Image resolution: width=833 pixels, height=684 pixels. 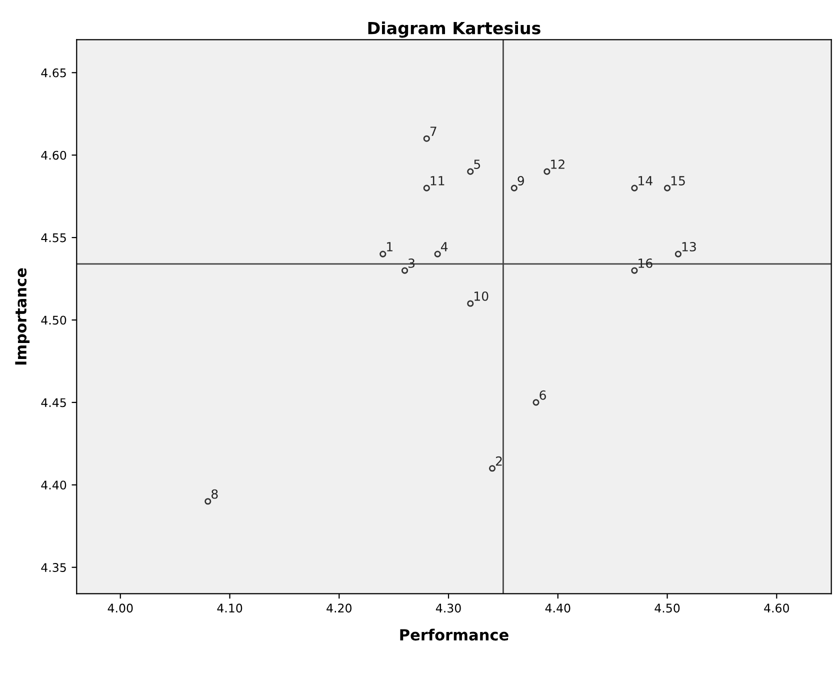 What do you see at coordinates (53, 73) in the screenshot?
I see `y-tick-label: 4.65` at bounding box center [53, 73].